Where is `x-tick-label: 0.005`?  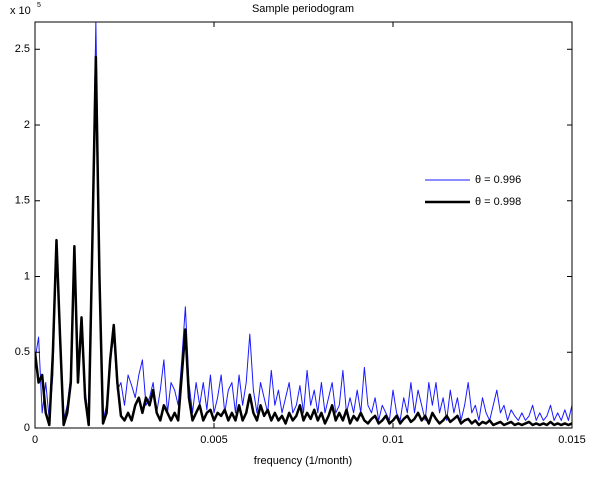
x-tick-label: 0.005 is located at coordinates (214, 440).